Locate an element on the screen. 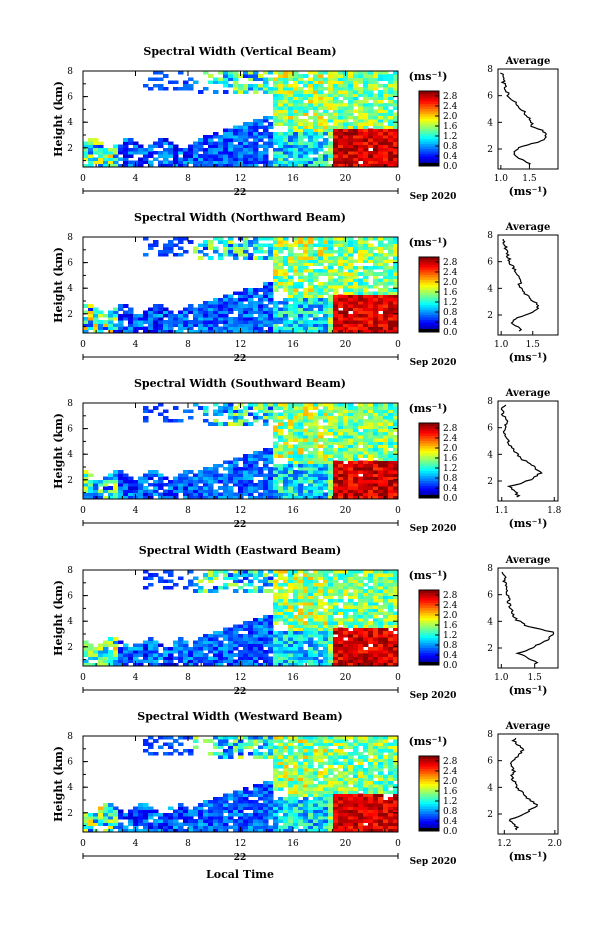 The width and height of the screenshot is (614, 929). x-tick-label: 8 is located at coordinates (188, 511).